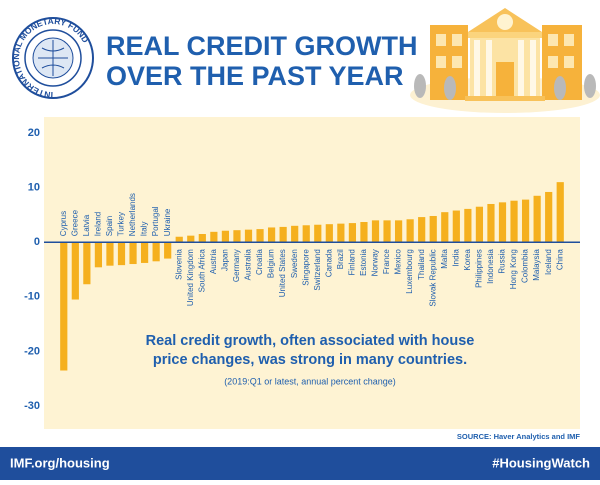 The image size is (600, 485). I want to click on x-tick-label: France, so click(386, 261).